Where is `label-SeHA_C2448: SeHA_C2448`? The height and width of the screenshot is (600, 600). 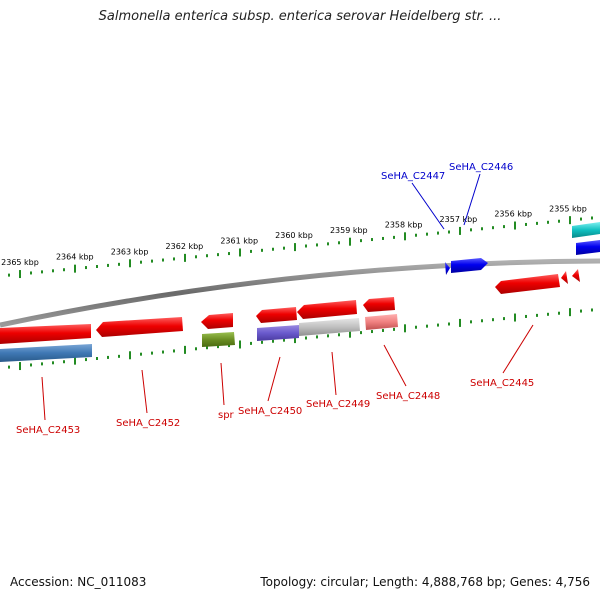
label-SeHA_C2448: SeHA_C2448 is located at coordinates (408, 396).